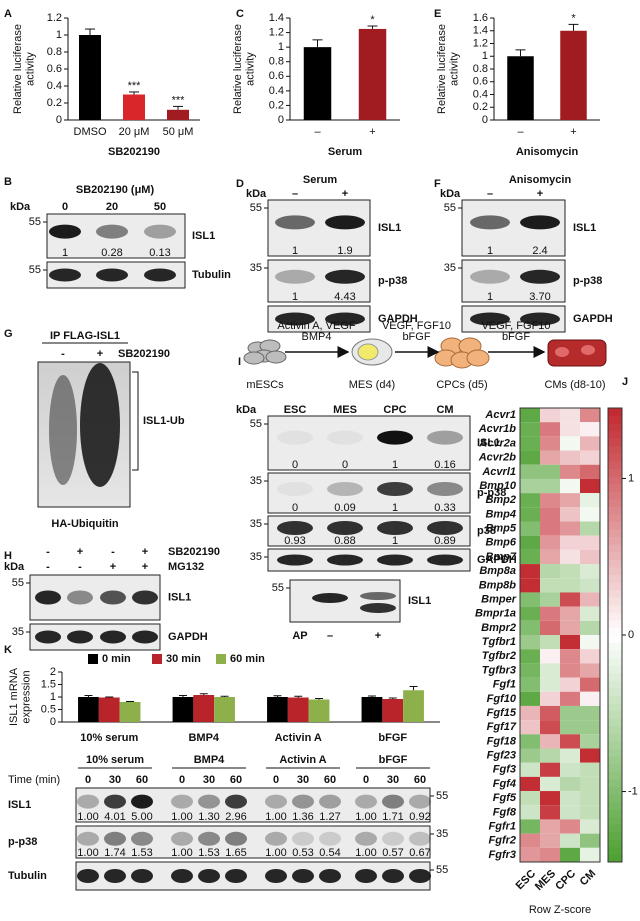 Image resolution: width=640 pixels, height=921 pixels. What do you see at coordinates (394, 410) in the screenshot?
I see `lane-label: CPC` at bounding box center [394, 410].